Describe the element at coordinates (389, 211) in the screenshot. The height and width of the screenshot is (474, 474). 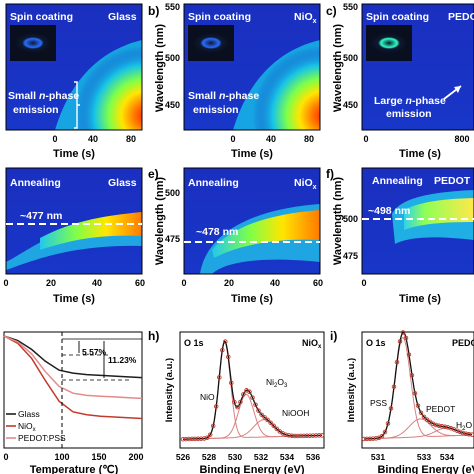
I see `panel-f-line-label: ~498 nm` at that location.